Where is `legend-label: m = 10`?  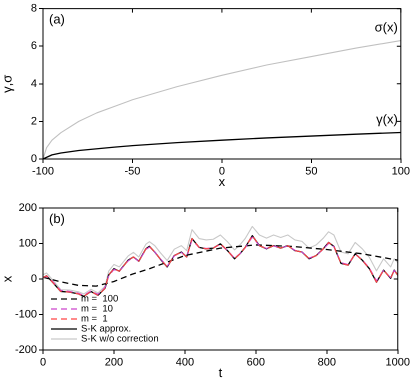
legend-label: m = 10 is located at coordinates (97, 309).